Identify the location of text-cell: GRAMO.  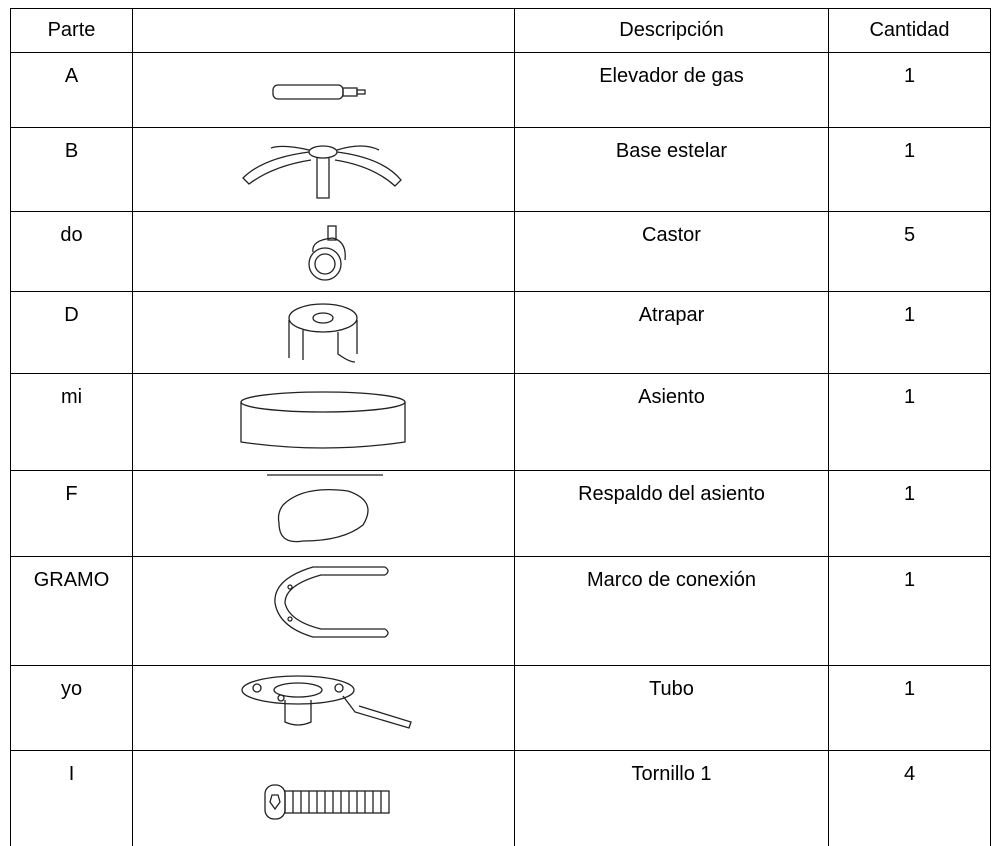
(71, 611).